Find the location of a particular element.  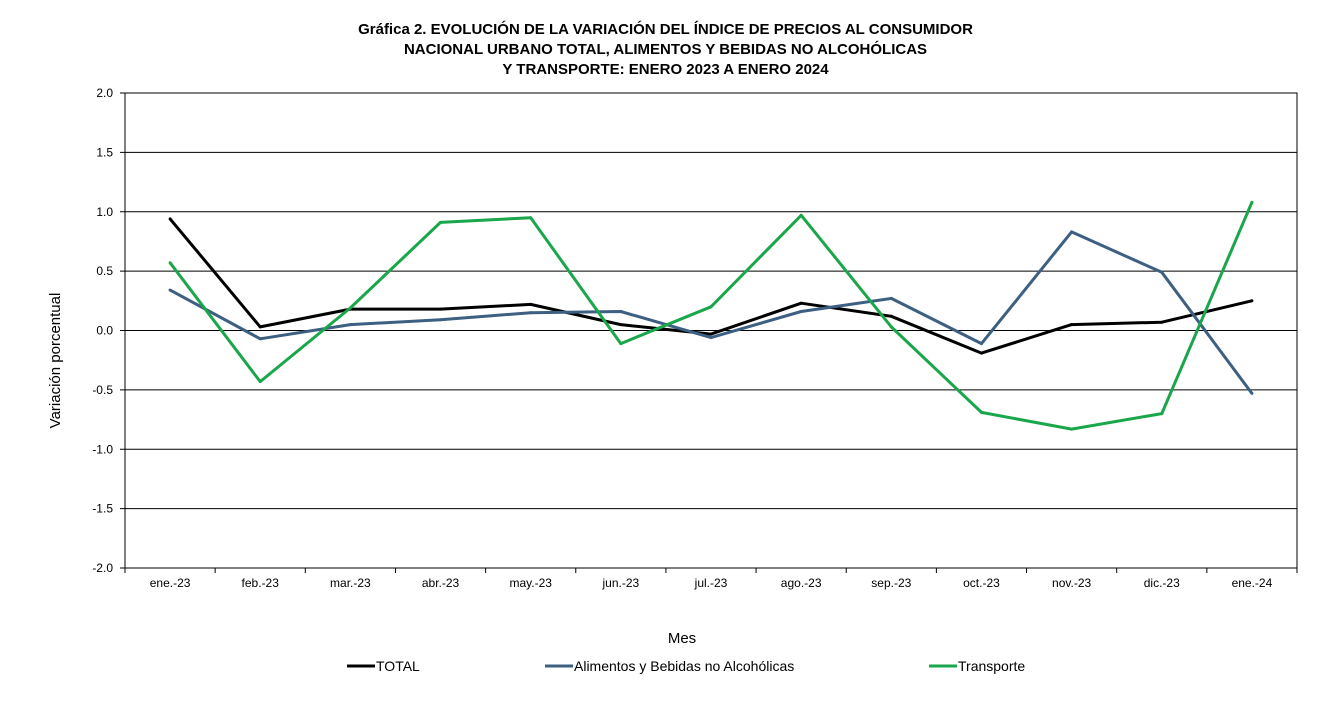

x-tick-label: ago.-23 is located at coordinates (801, 583).